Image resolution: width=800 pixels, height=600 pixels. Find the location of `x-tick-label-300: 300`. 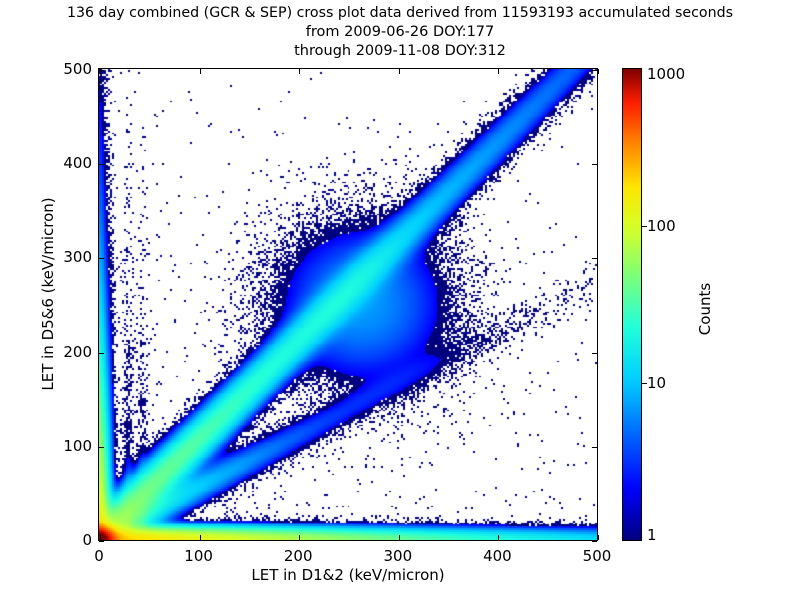

x-tick-label-300: 300 is located at coordinates (398, 556).